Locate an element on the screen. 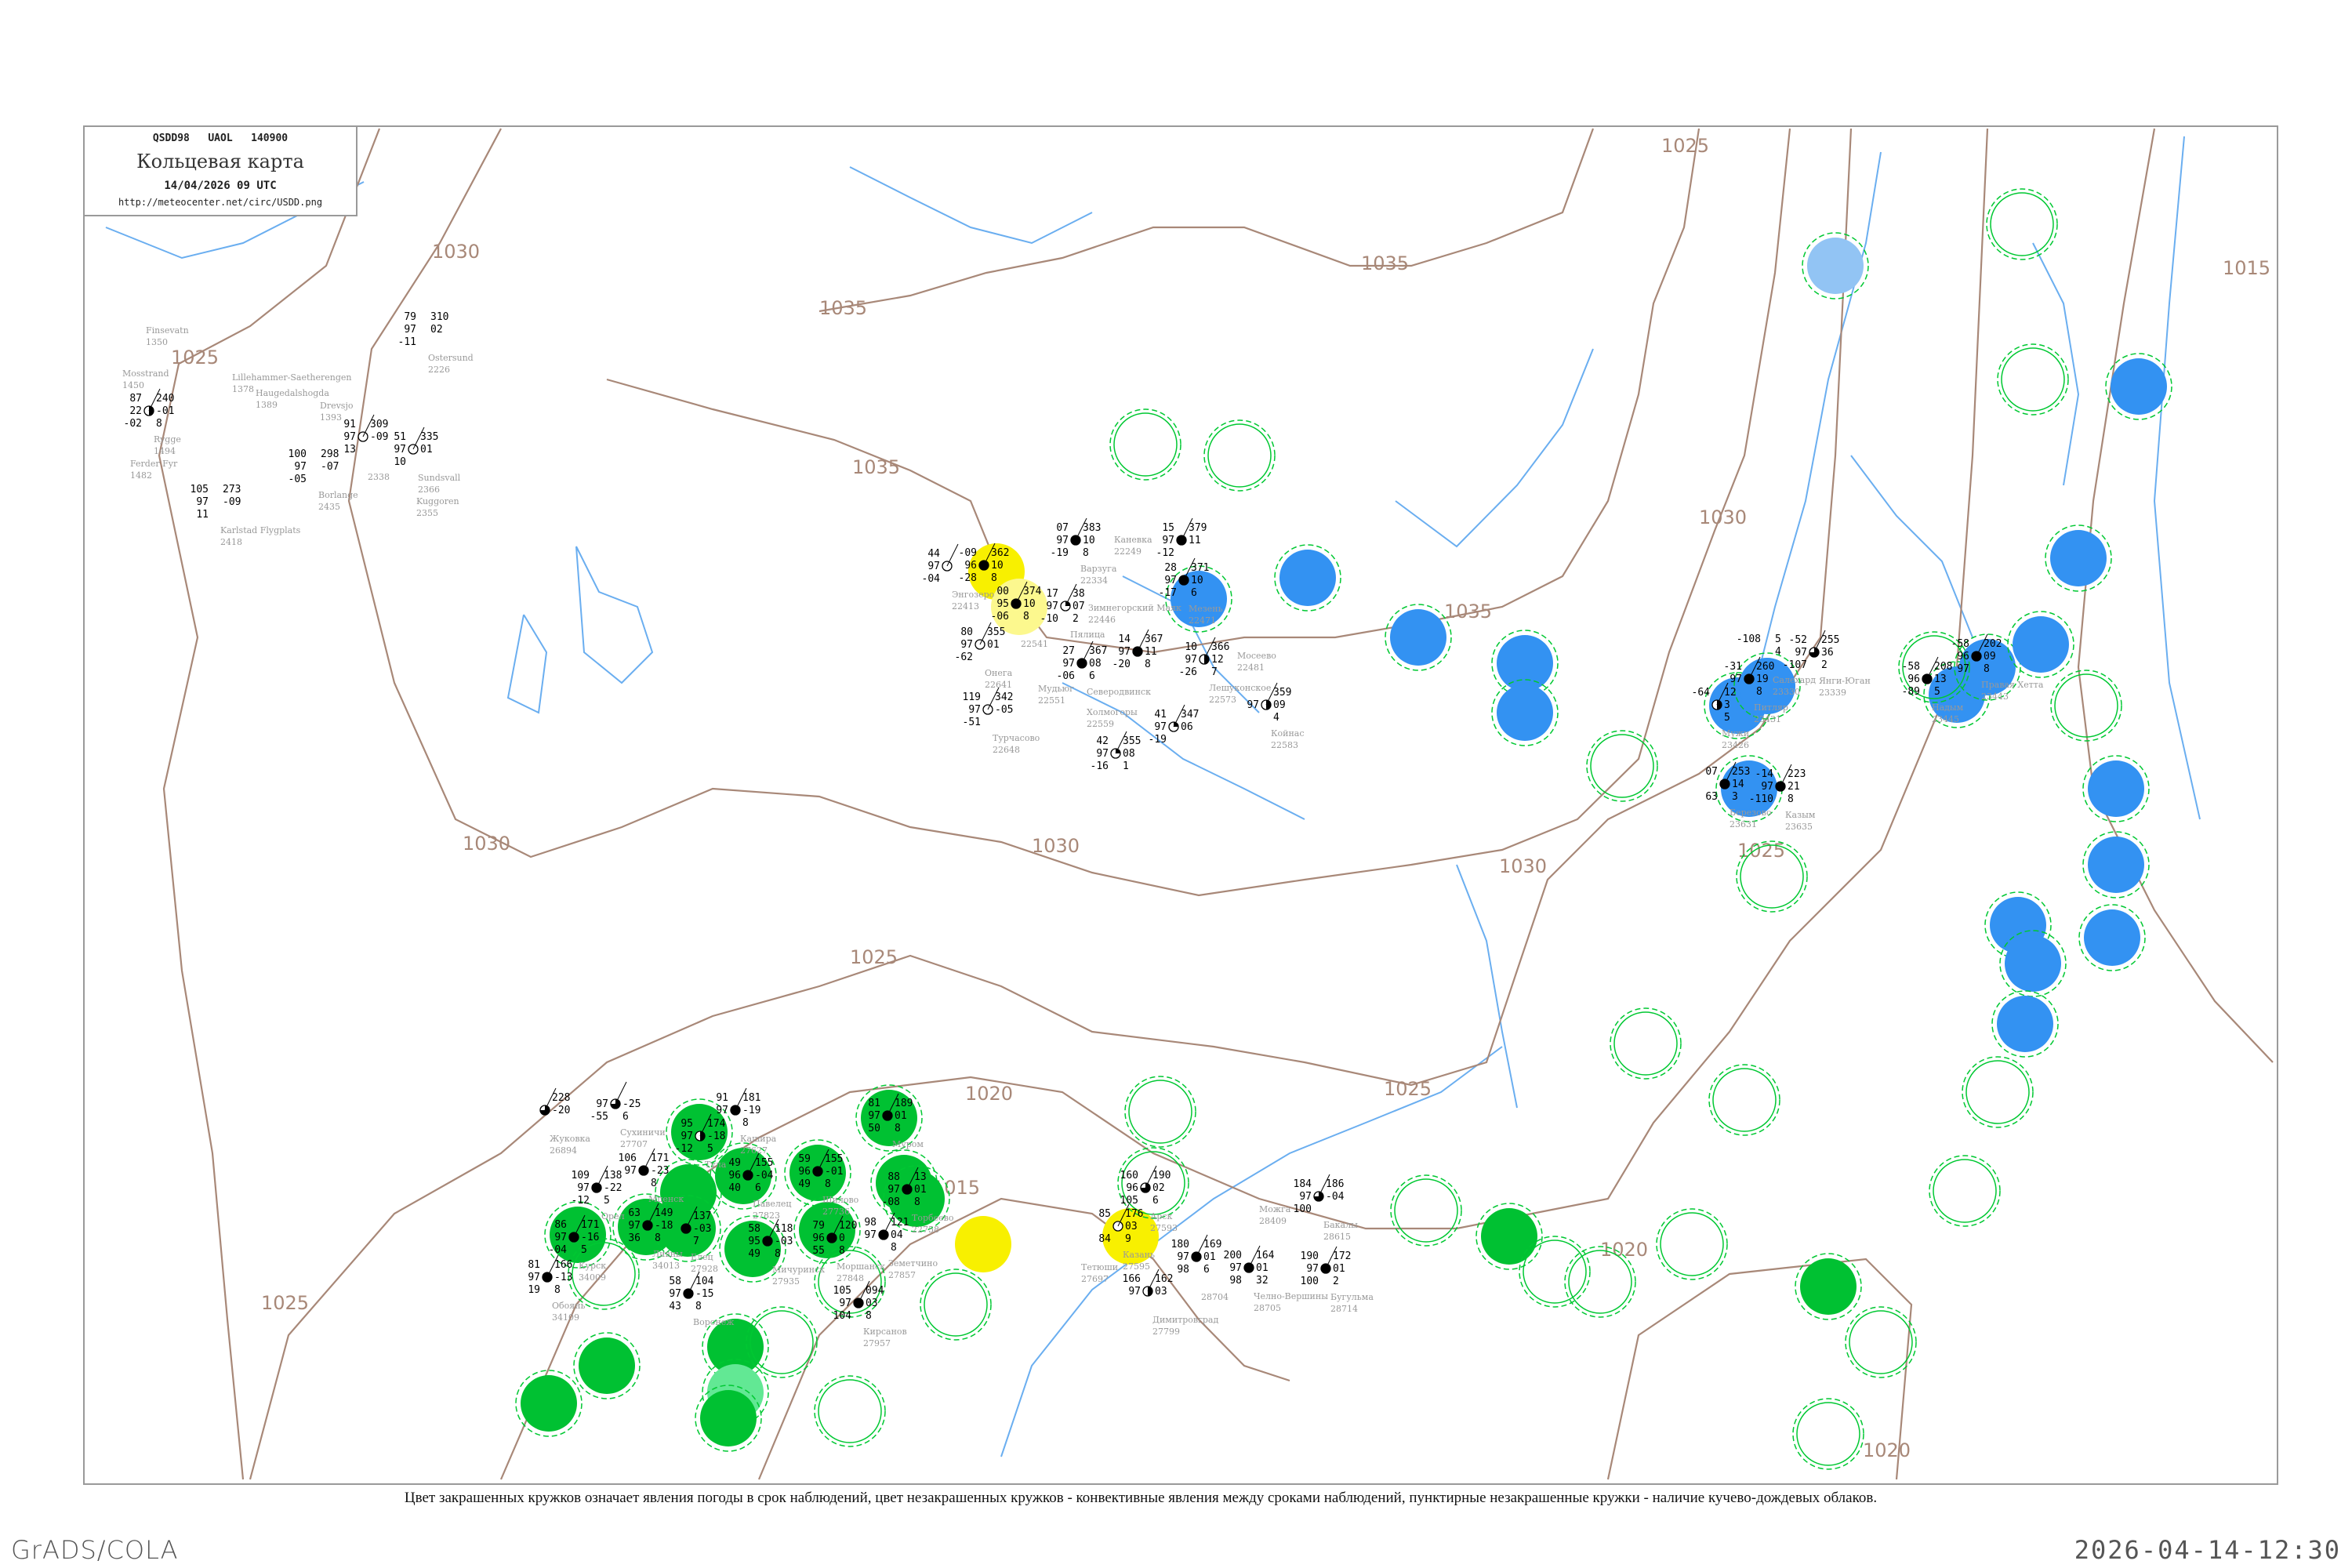  station-value-left: -62 is located at coordinates (964, 657).